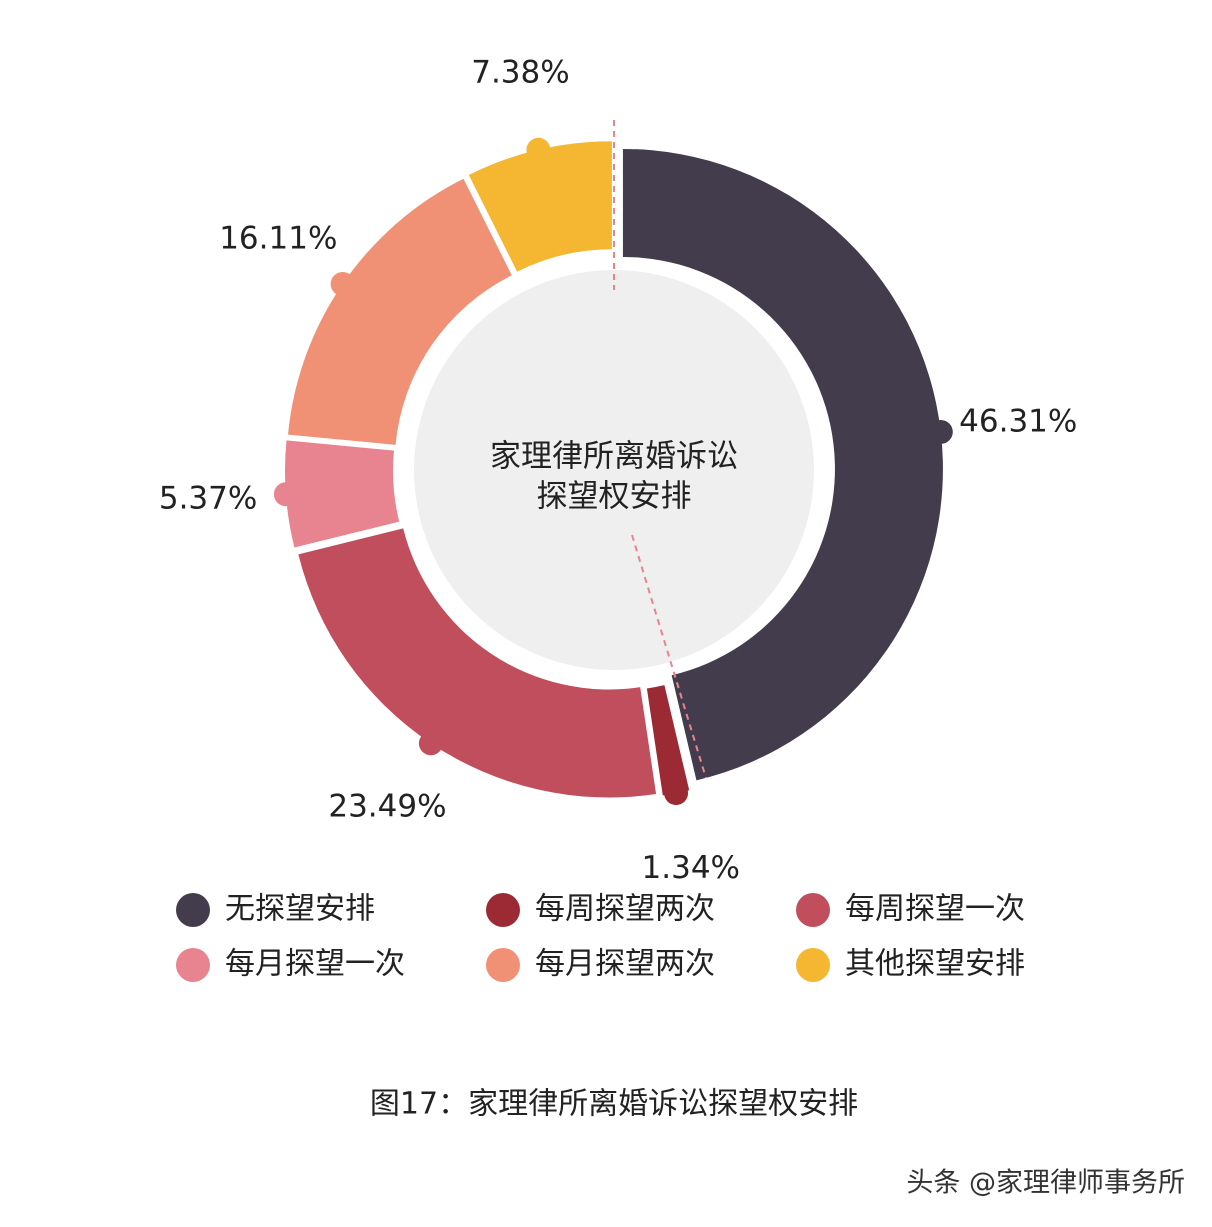 Image resolution: width=1212 pixels, height=1227 pixels. Describe the element at coordinates (387, 807) in the screenshot. I see `value-label: 23.49%` at that location.